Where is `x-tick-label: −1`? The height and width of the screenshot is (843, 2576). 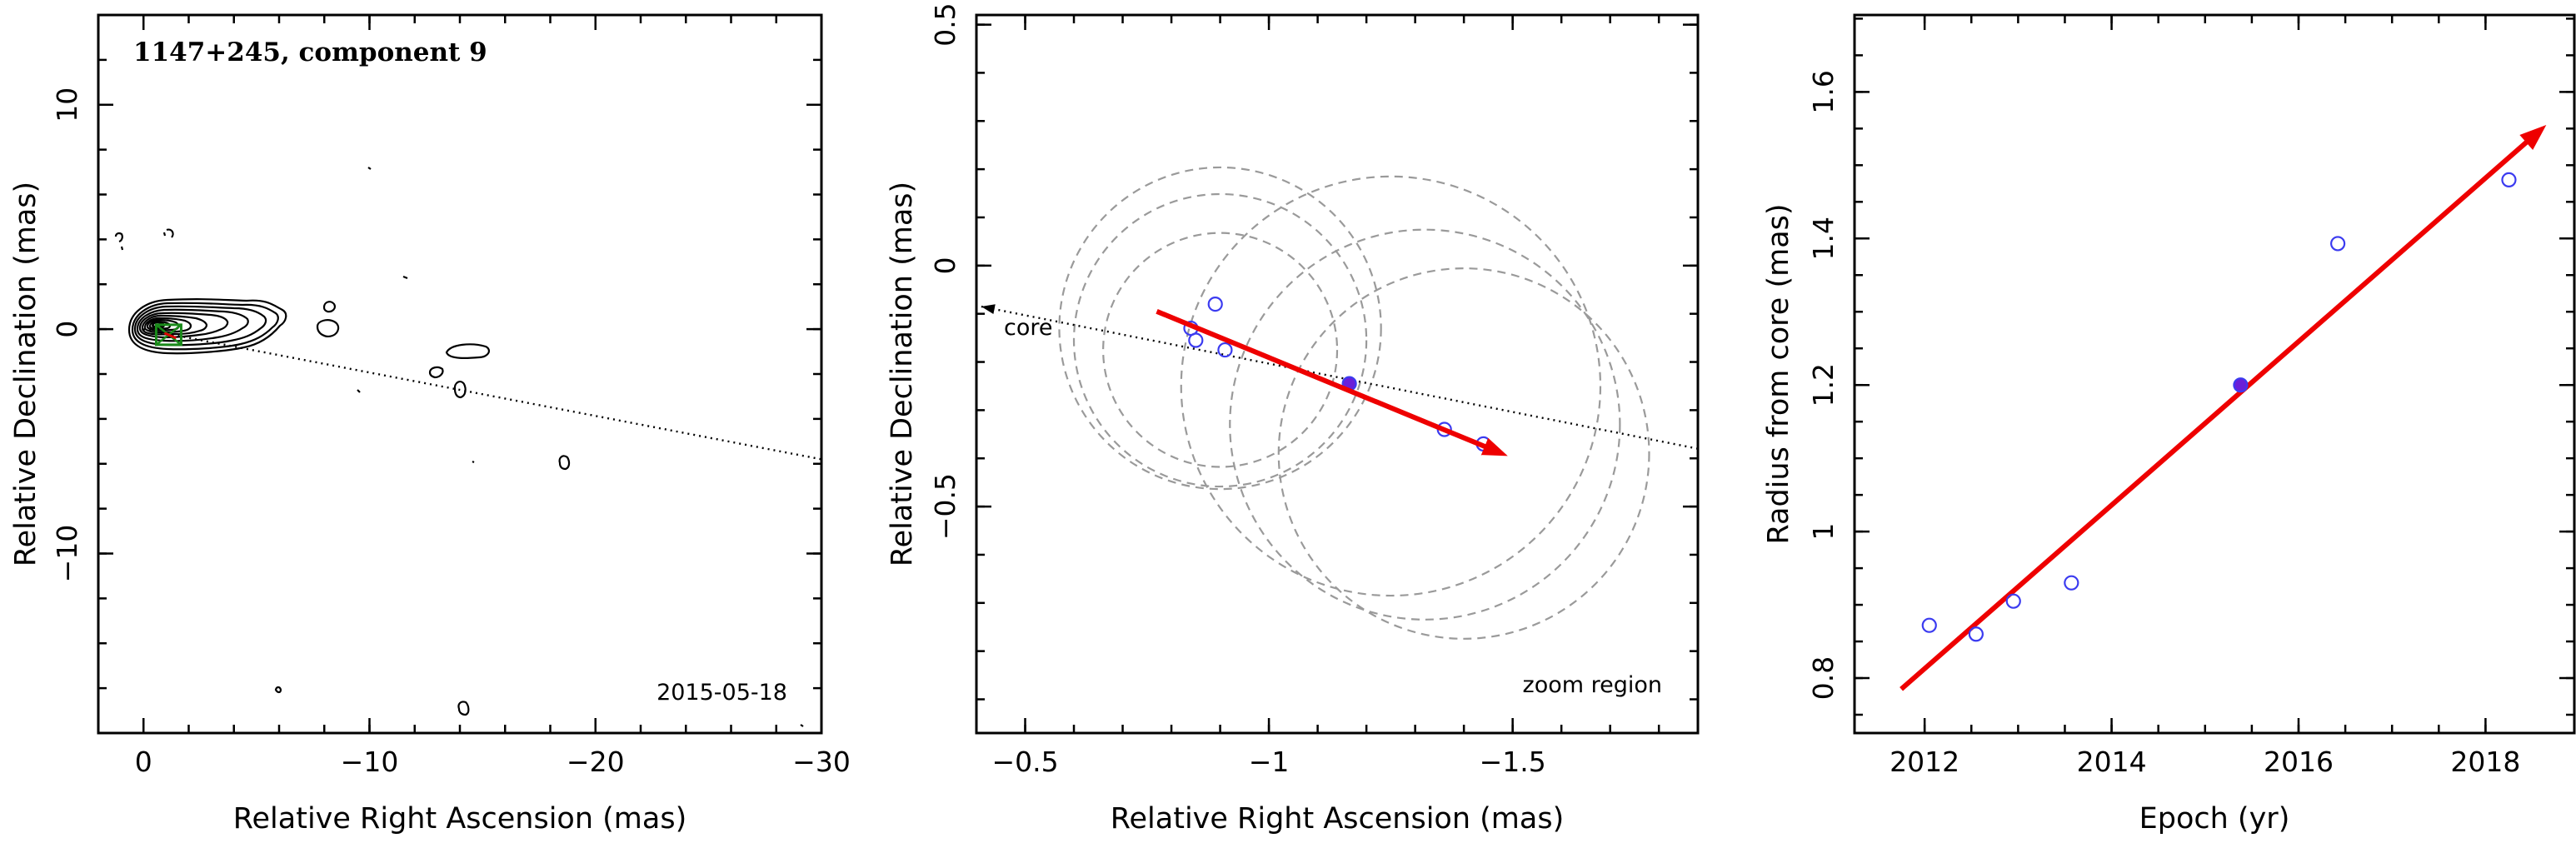 x-tick-label: −1 is located at coordinates (1269, 762).